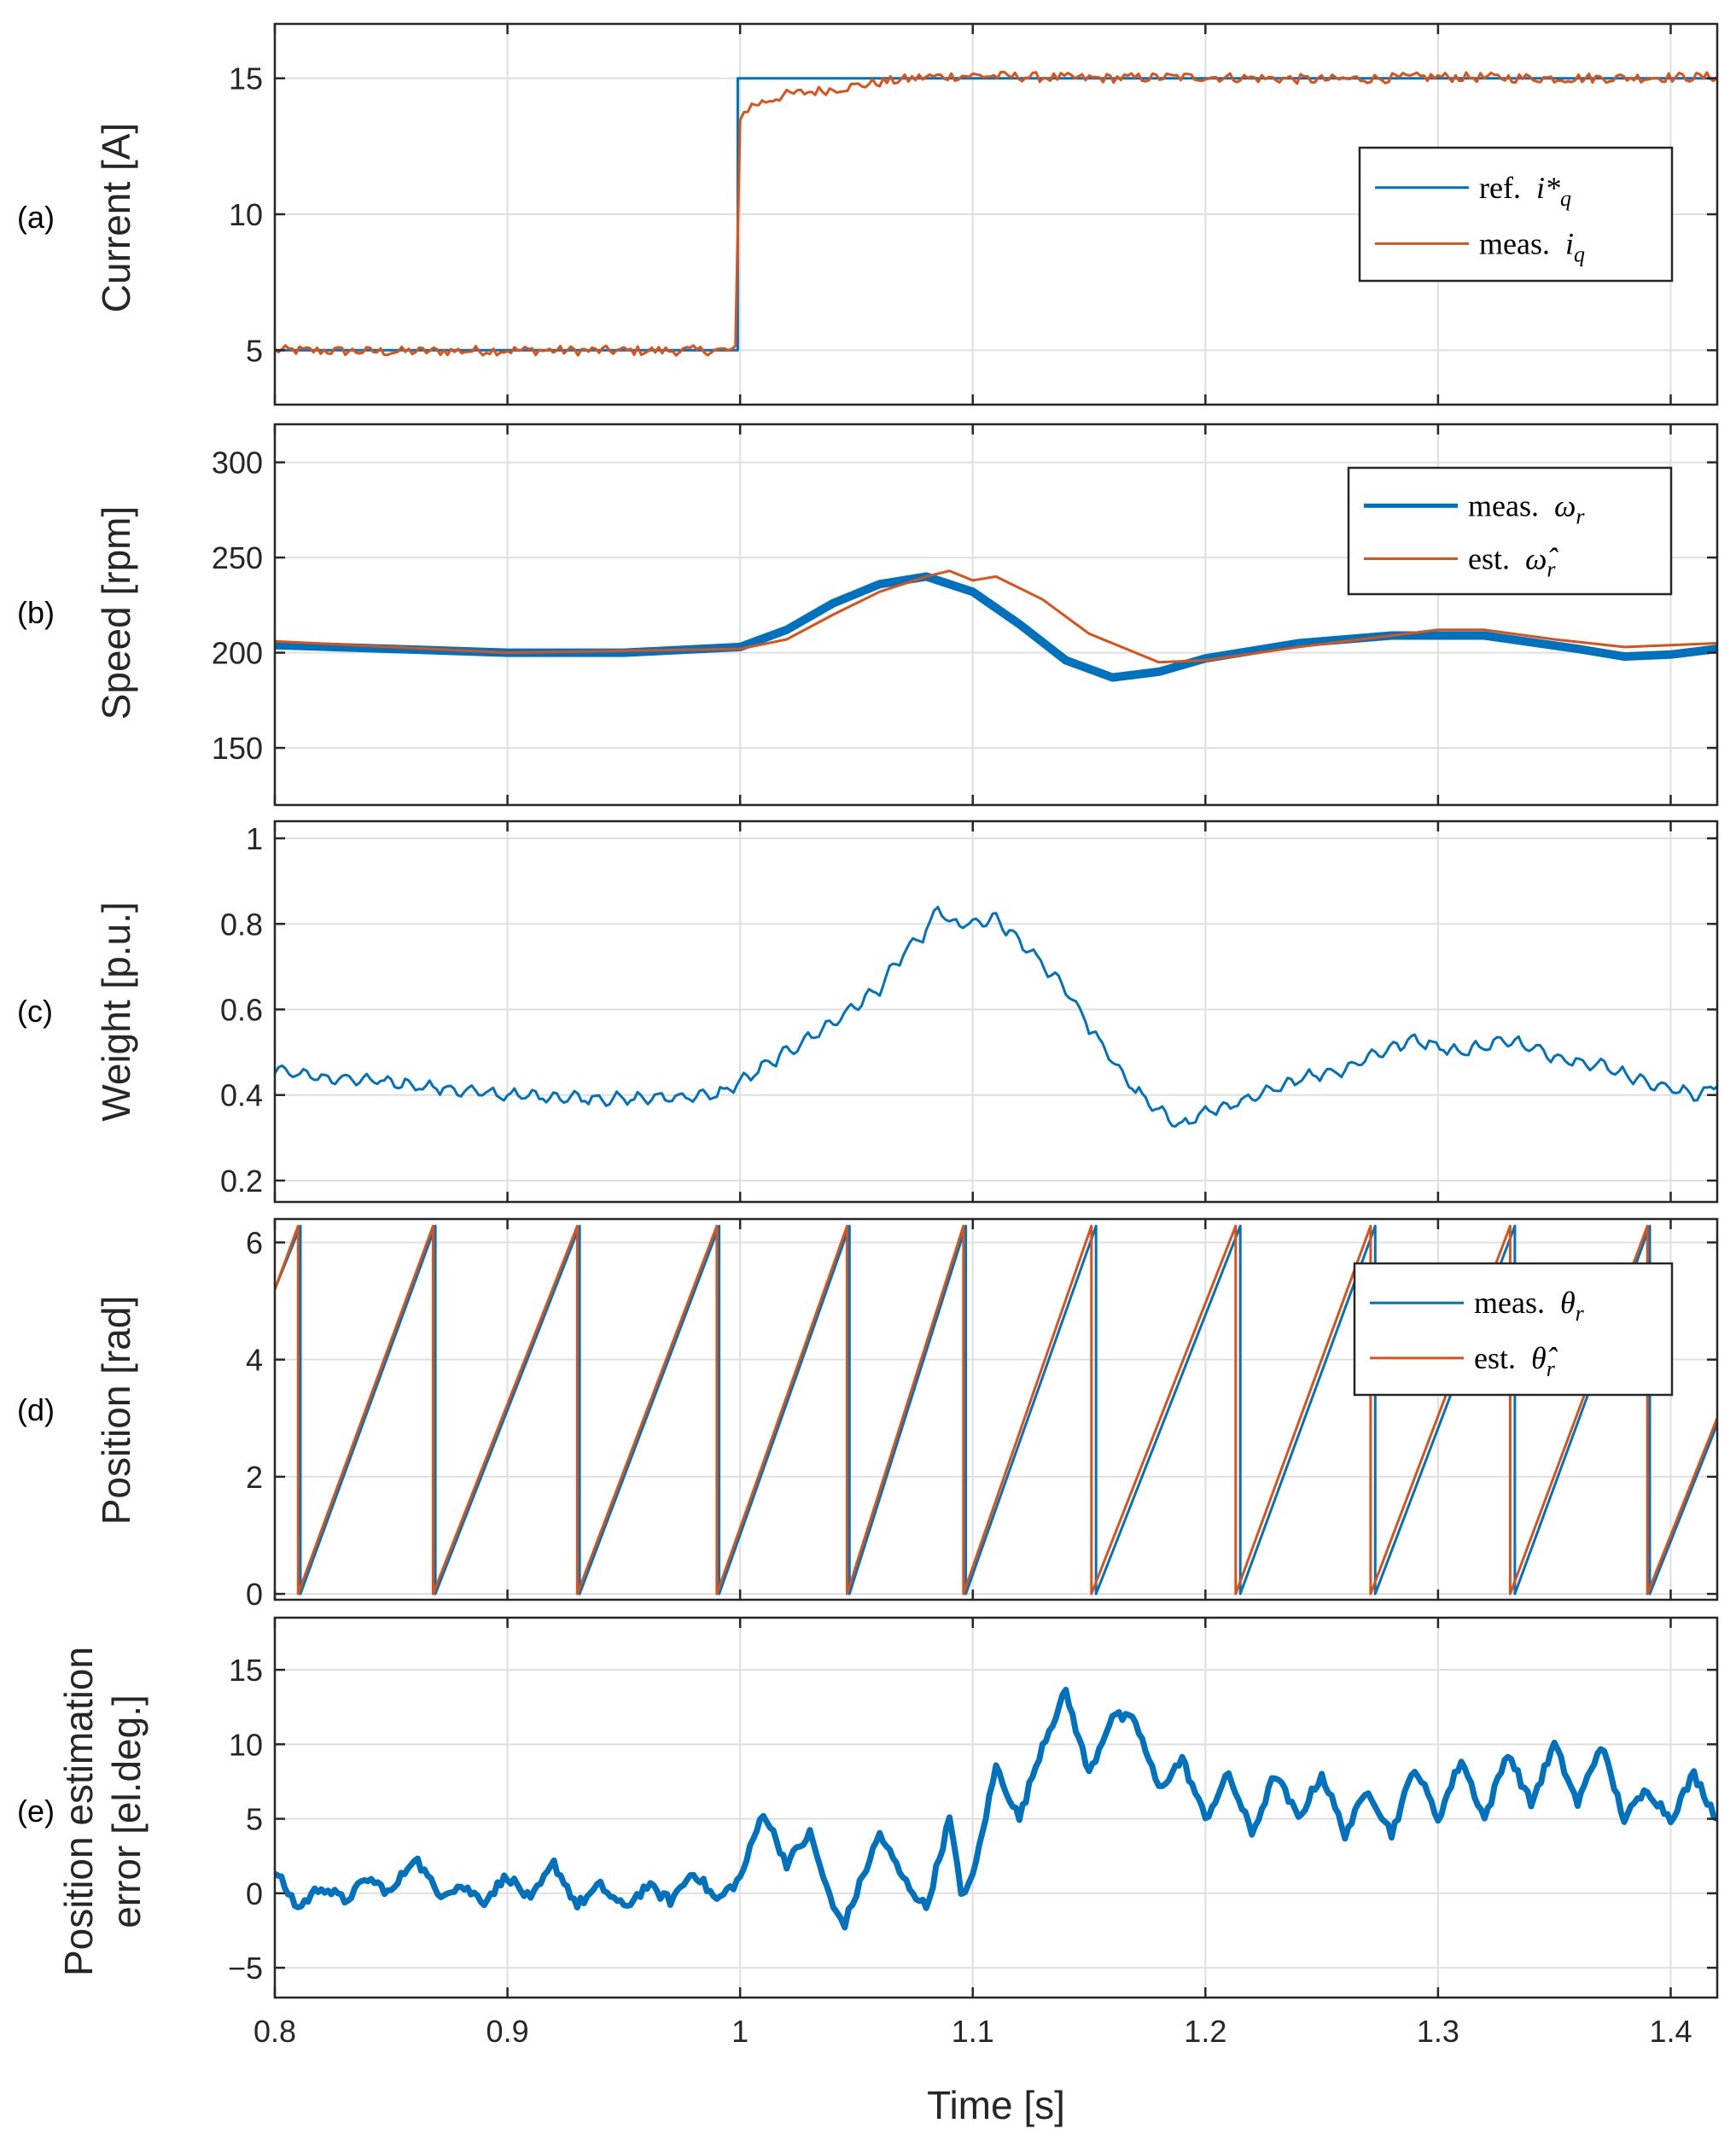 The image size is (1736, 2135). I want to click on y-axis-label: Position [rad], so click(116, 1411).